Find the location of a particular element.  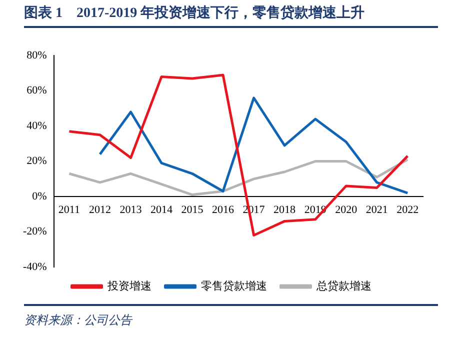

x-tick-label: 2018 is located at coordinates (285, 210).